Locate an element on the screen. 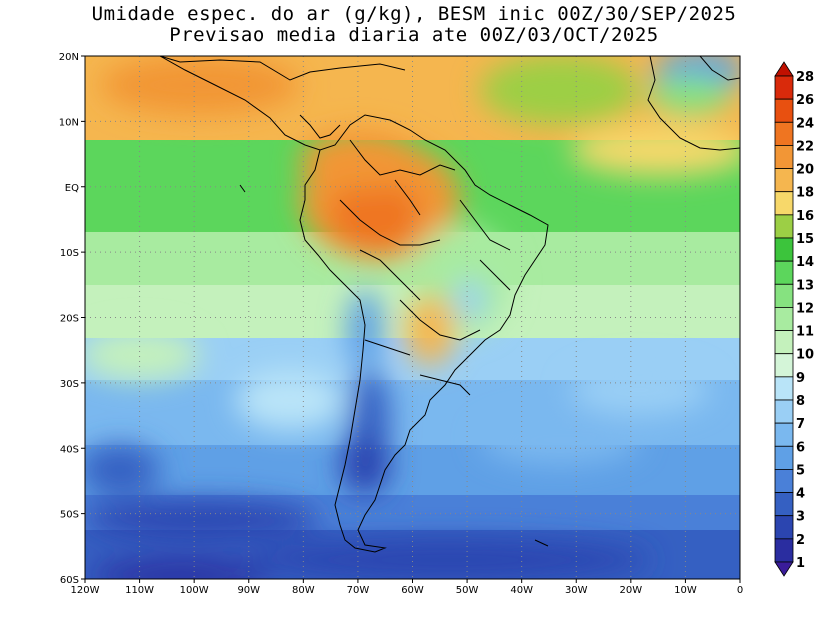 This screenshot has height=637, width=825. lat-tick-label: 20S is located at coordinates (69, 319).